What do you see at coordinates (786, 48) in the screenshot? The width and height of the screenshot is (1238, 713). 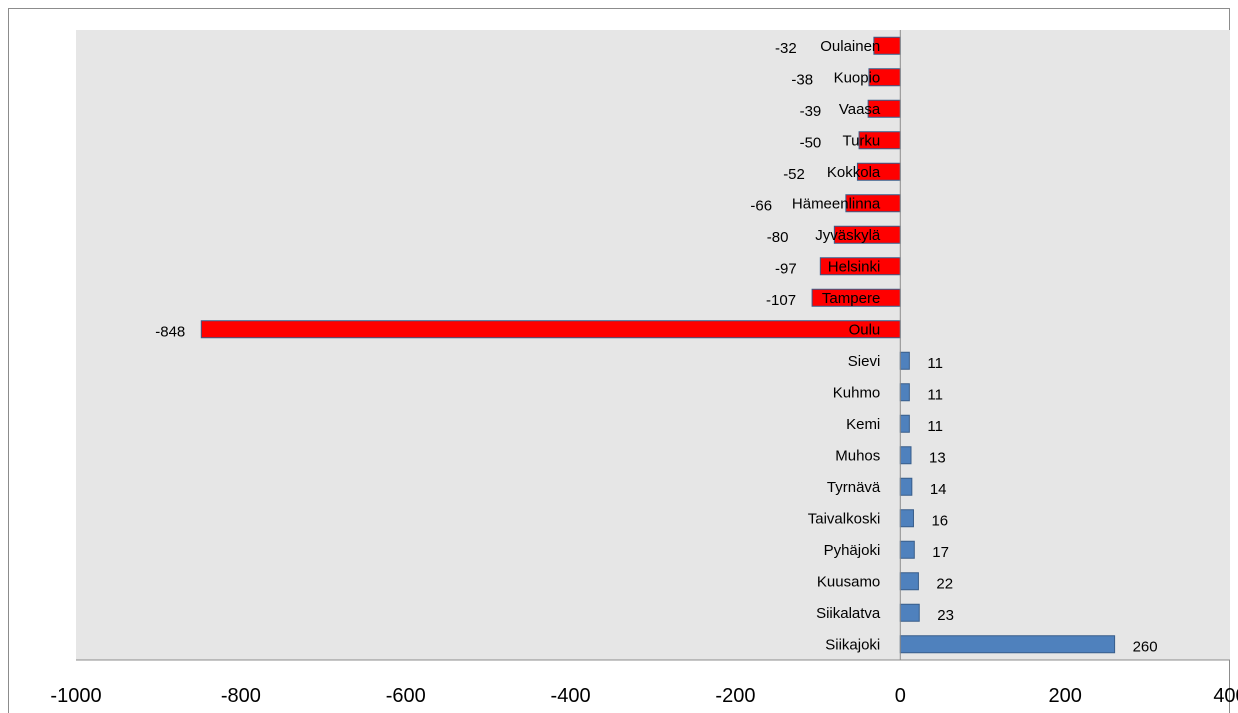 I see `value-label: -32` at bounding box center [786, 48].